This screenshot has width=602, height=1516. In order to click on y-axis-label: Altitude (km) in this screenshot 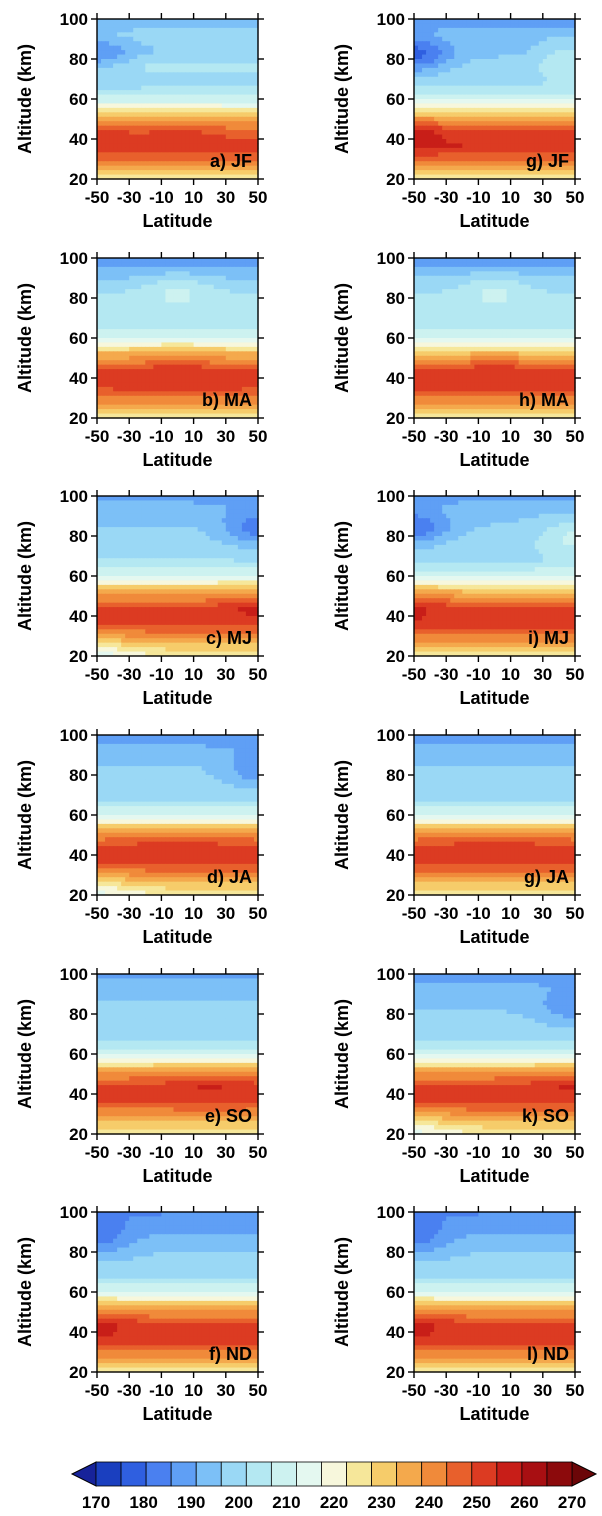, I will do `click(25, 99)`.